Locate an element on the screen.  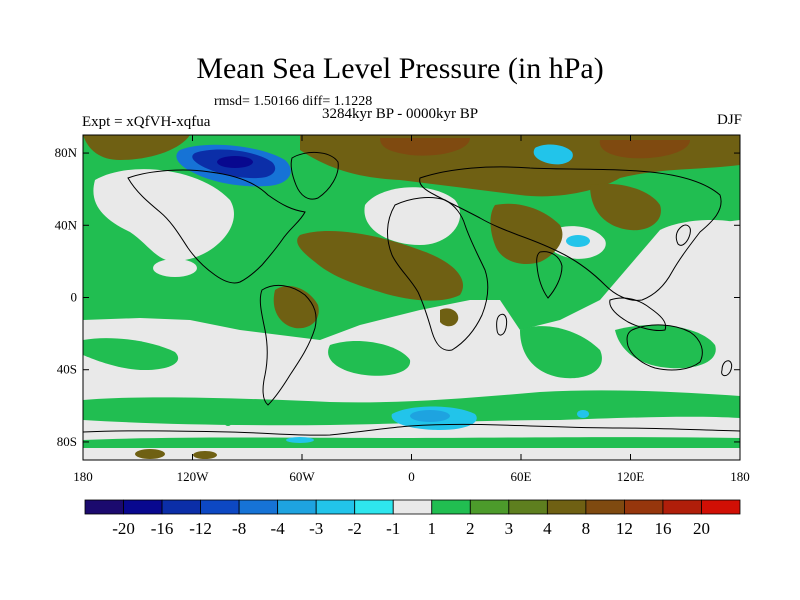
field-olive-pole is located at coordinates (150, 454).